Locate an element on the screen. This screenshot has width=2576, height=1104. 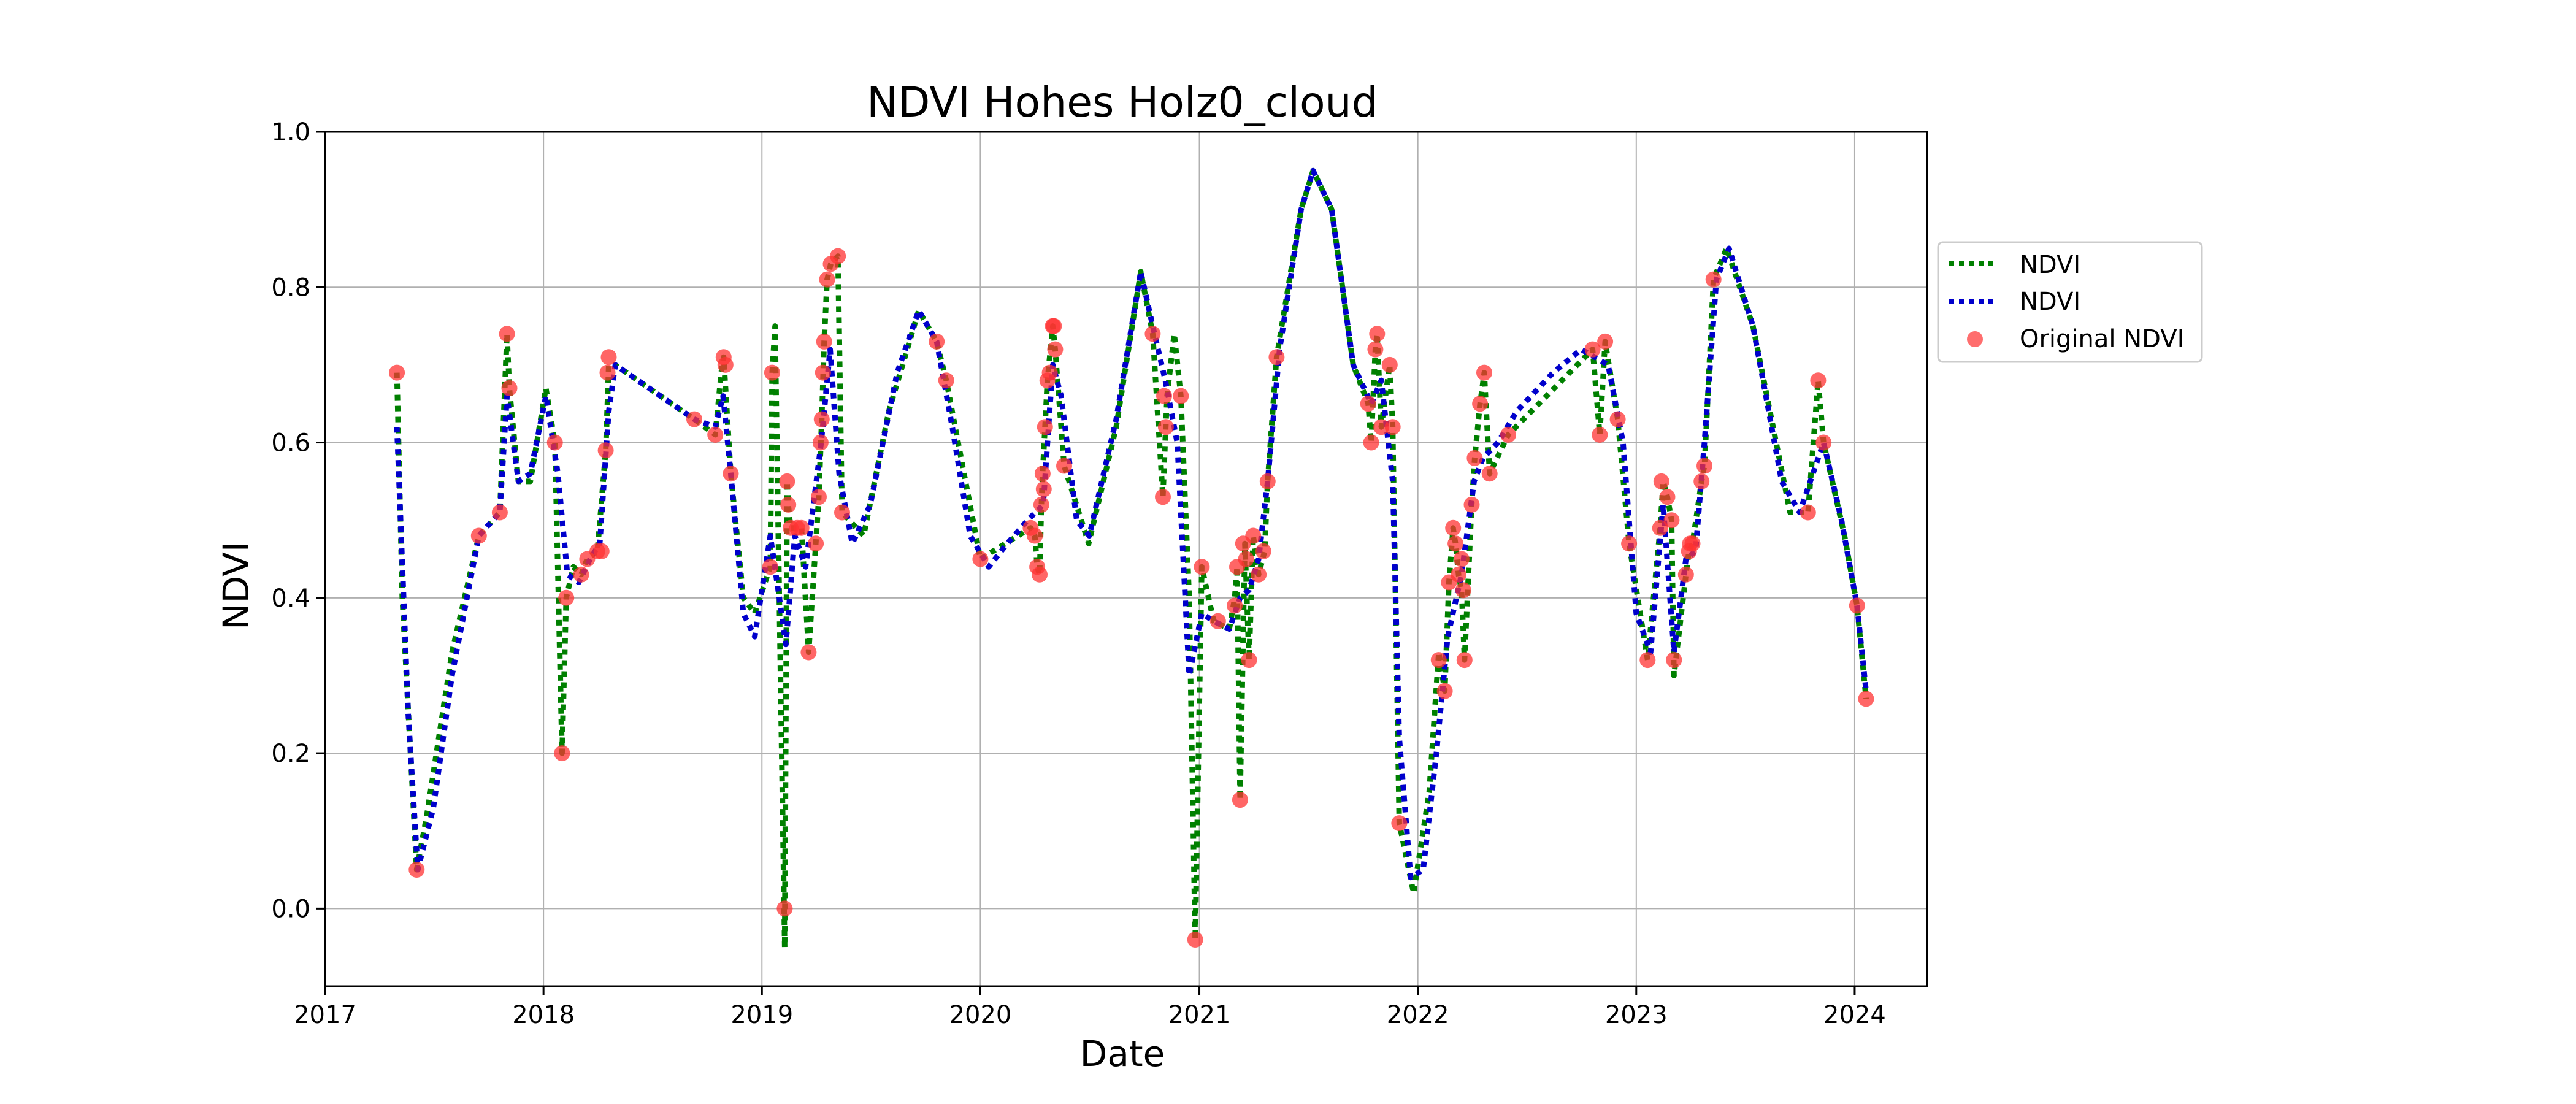
legend-box is located at coordinates (2070, 302).